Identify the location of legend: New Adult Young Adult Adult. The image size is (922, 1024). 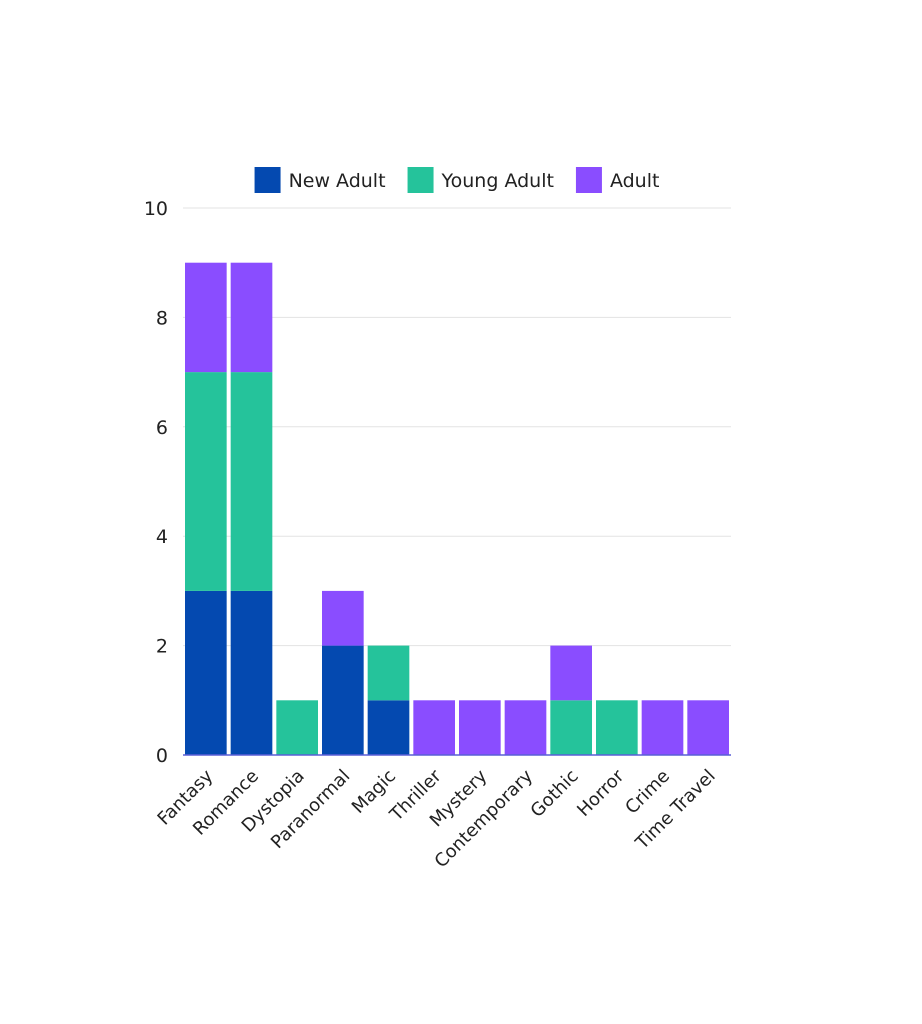
(457, 180).